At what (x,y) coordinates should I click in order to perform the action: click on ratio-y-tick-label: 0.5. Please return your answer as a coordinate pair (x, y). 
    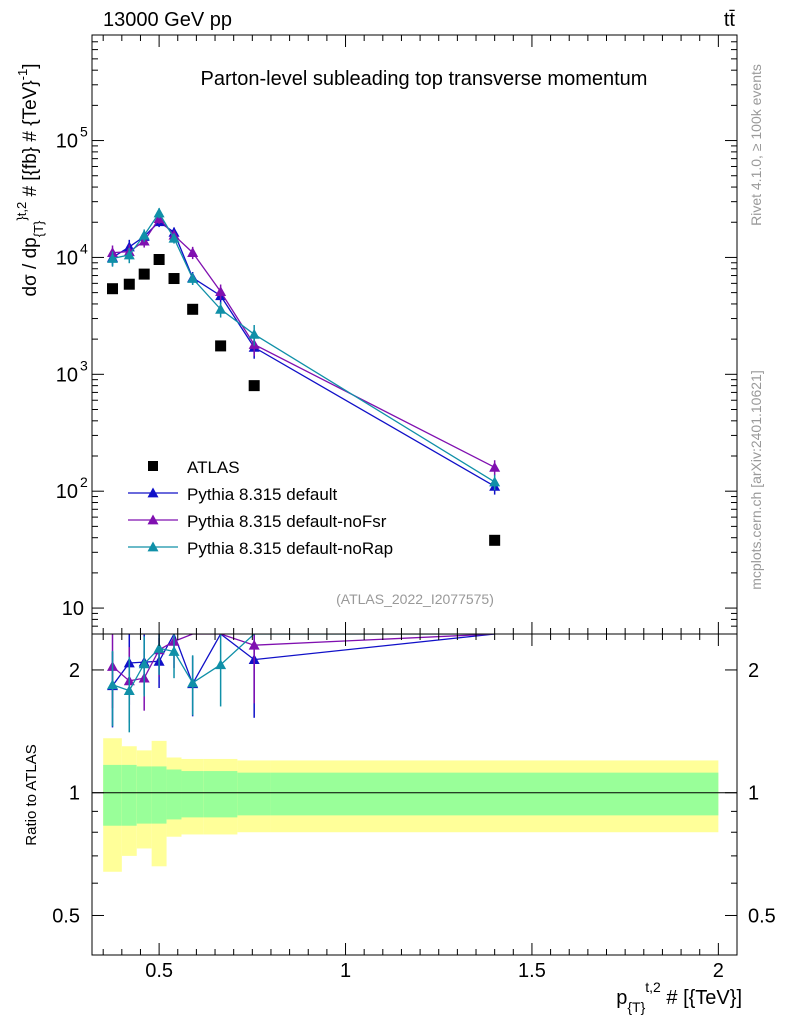
    Looking at the image, I should click on (66, 916).